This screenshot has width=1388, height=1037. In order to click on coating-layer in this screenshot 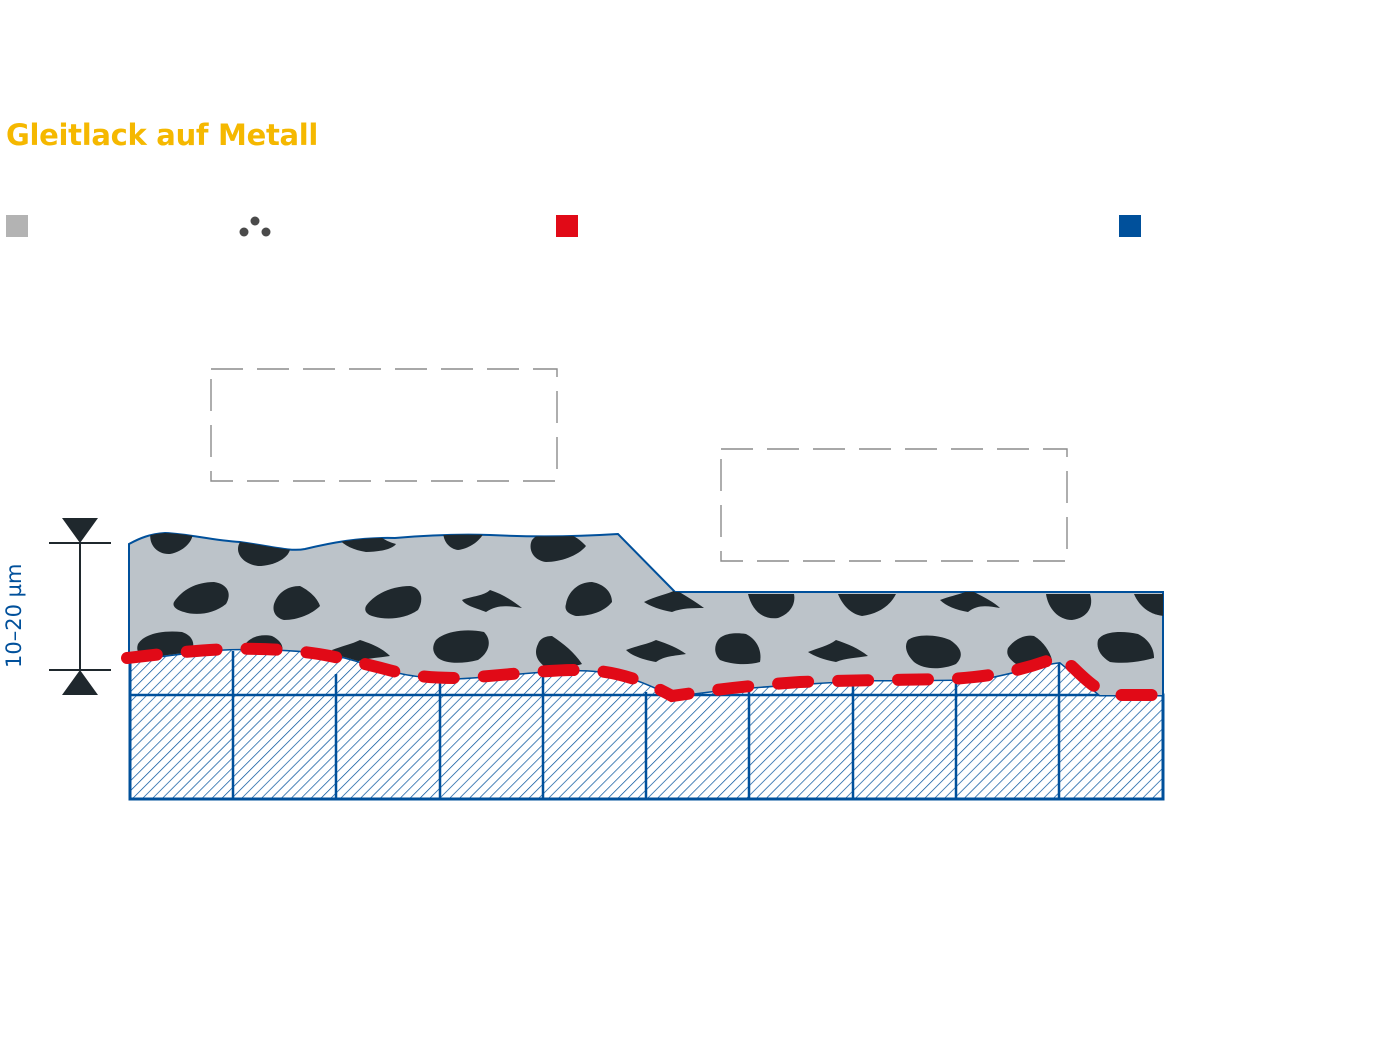, I will do `click(646, 613)`.